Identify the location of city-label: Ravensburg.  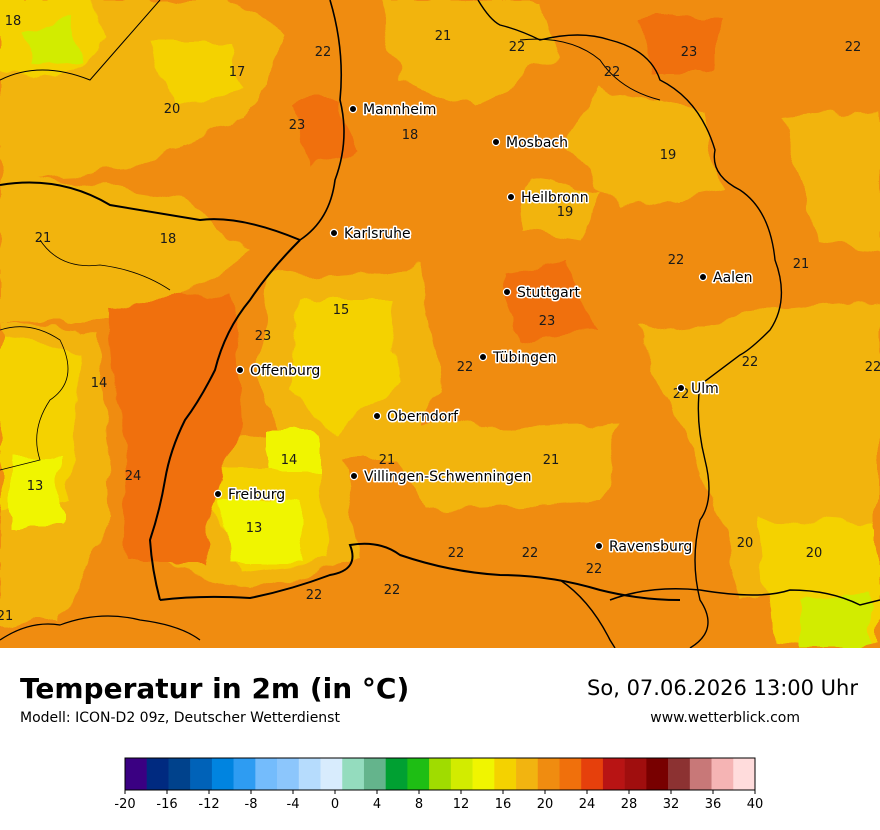
(650, 547).